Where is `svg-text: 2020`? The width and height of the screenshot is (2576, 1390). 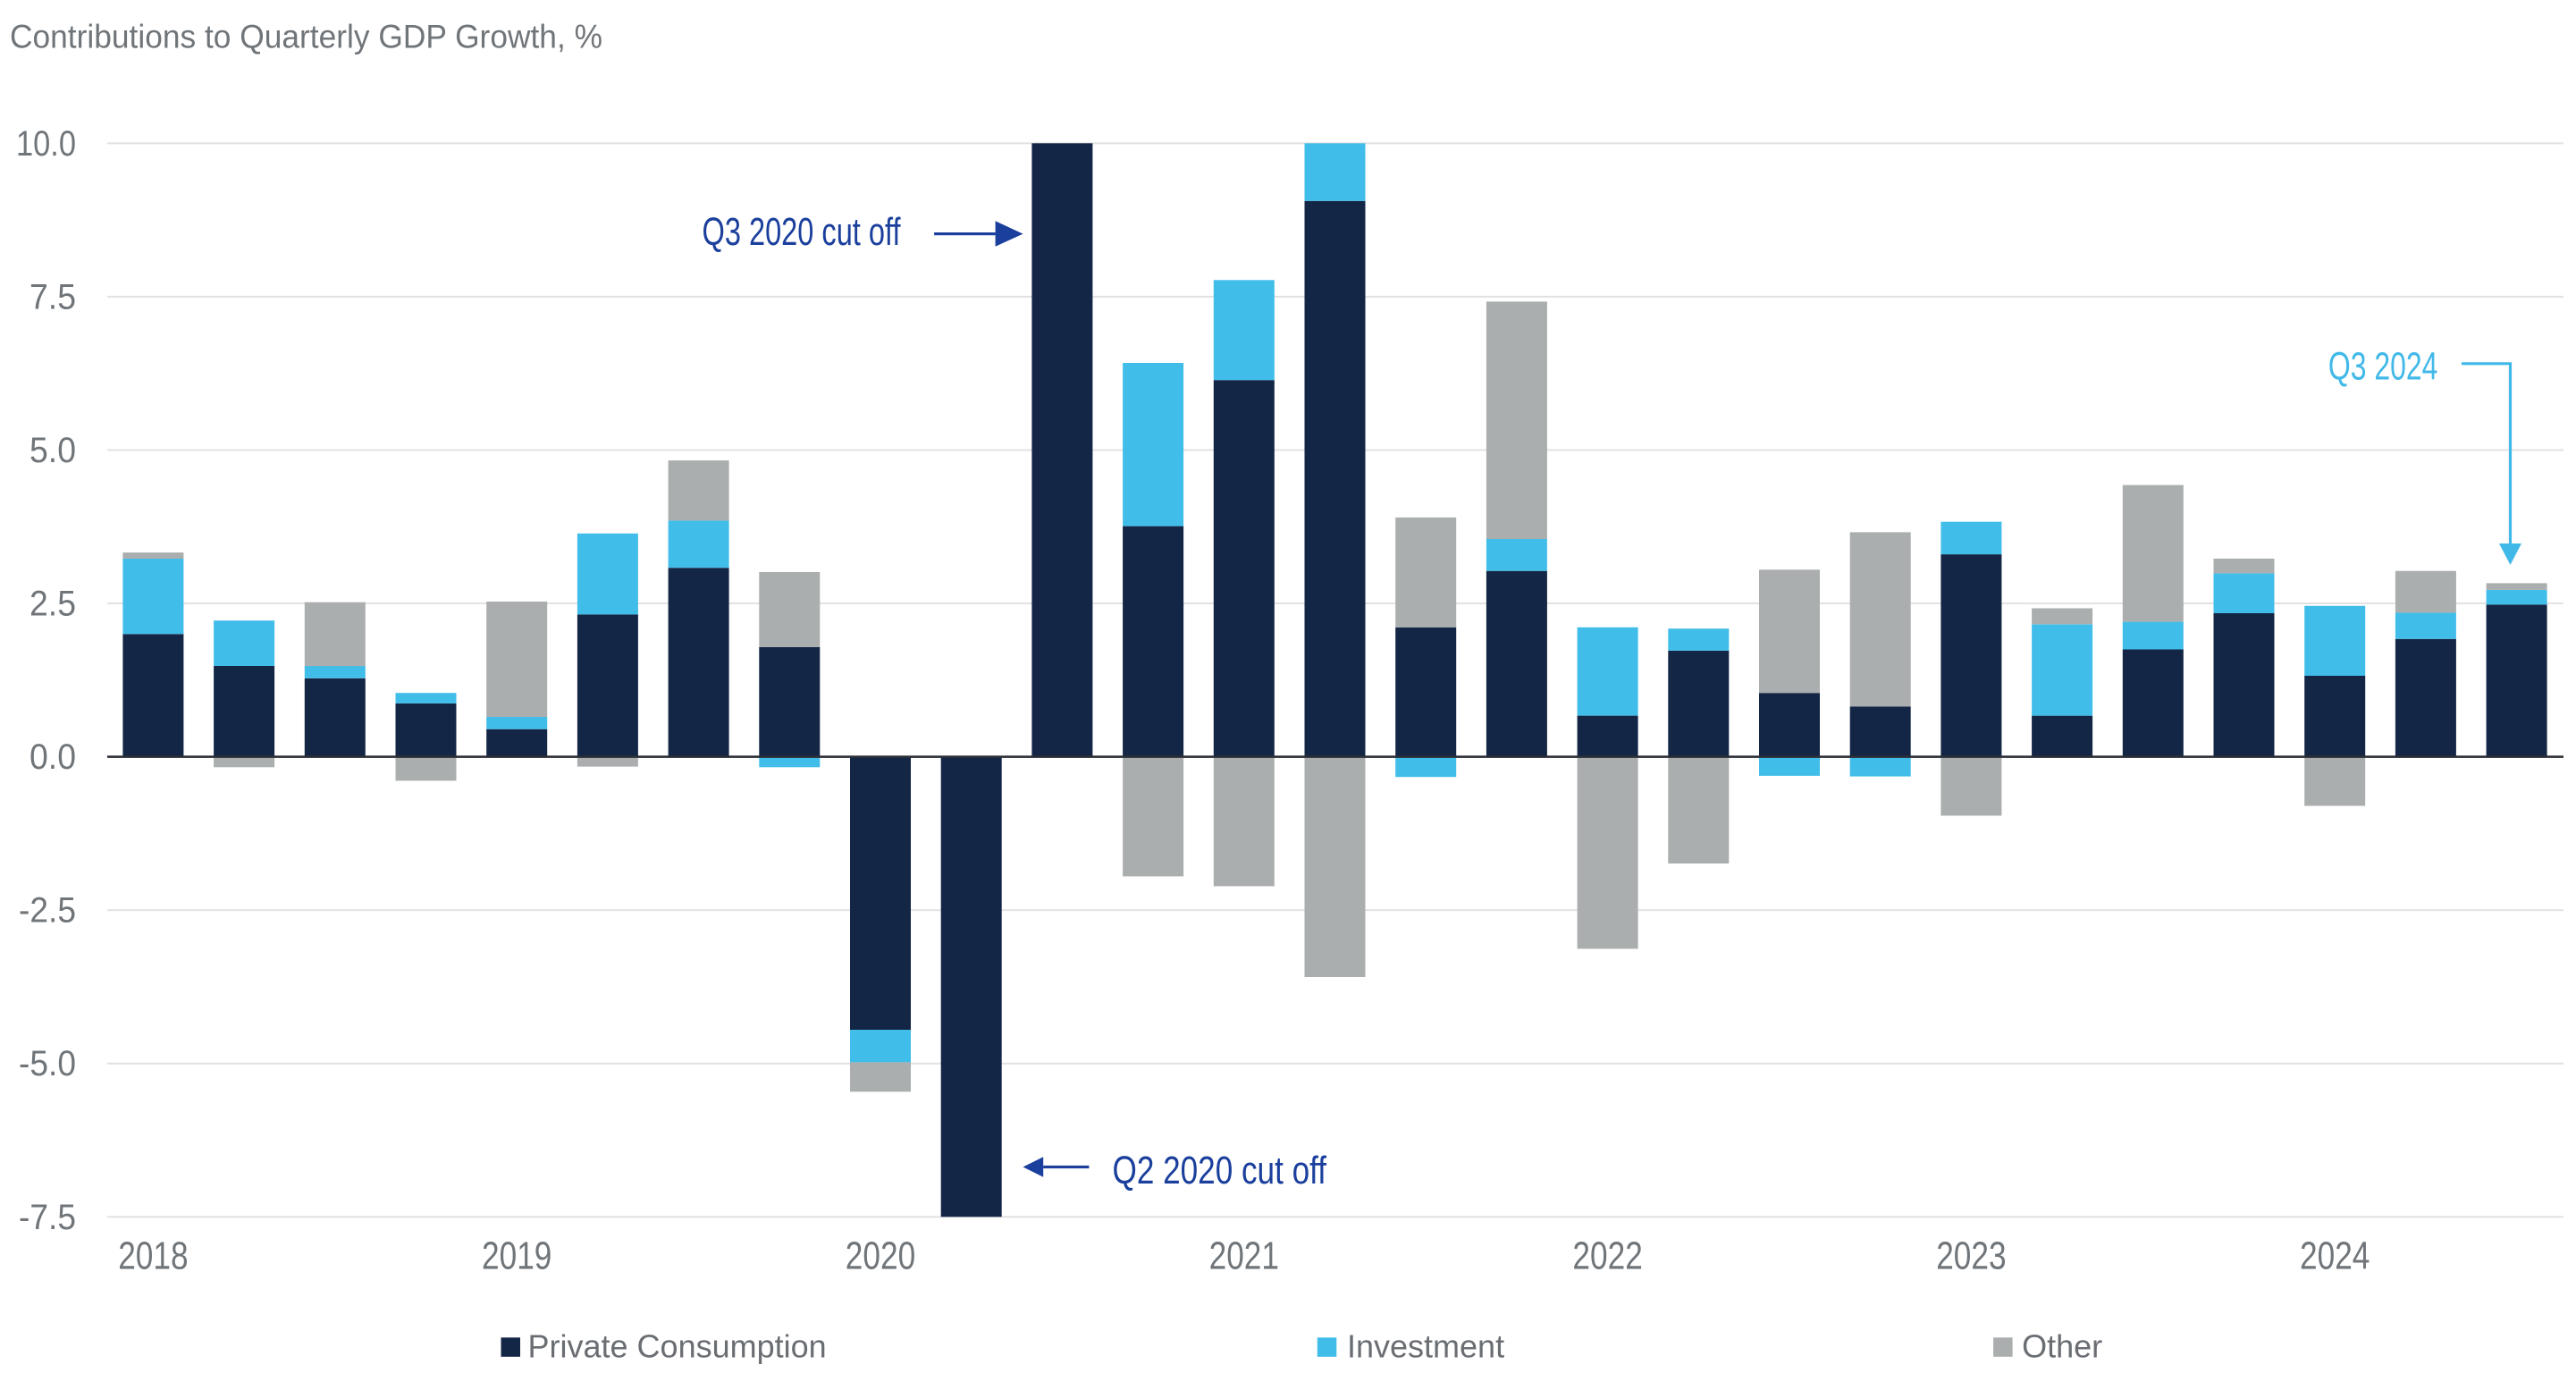 svg-text: 2020 is located at coordinates (881, 1256).